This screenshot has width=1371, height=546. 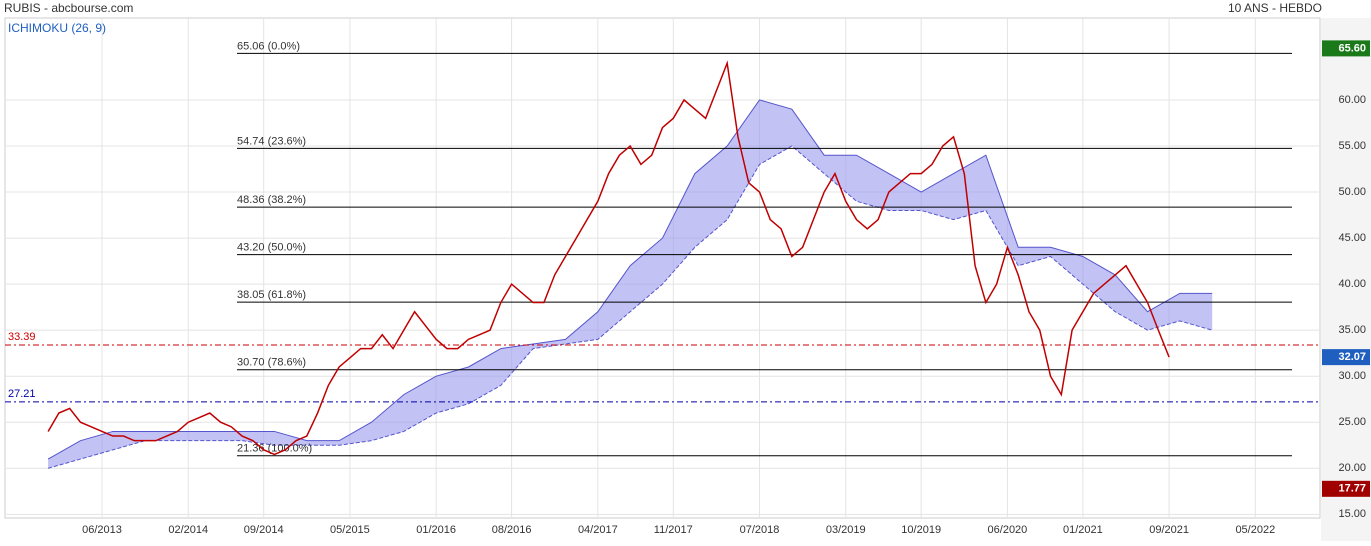 What do you see at coordinates (673, 530) in the screenshot?
I see `x-tick-label: 11/2017` at bounding box center [673, 530].